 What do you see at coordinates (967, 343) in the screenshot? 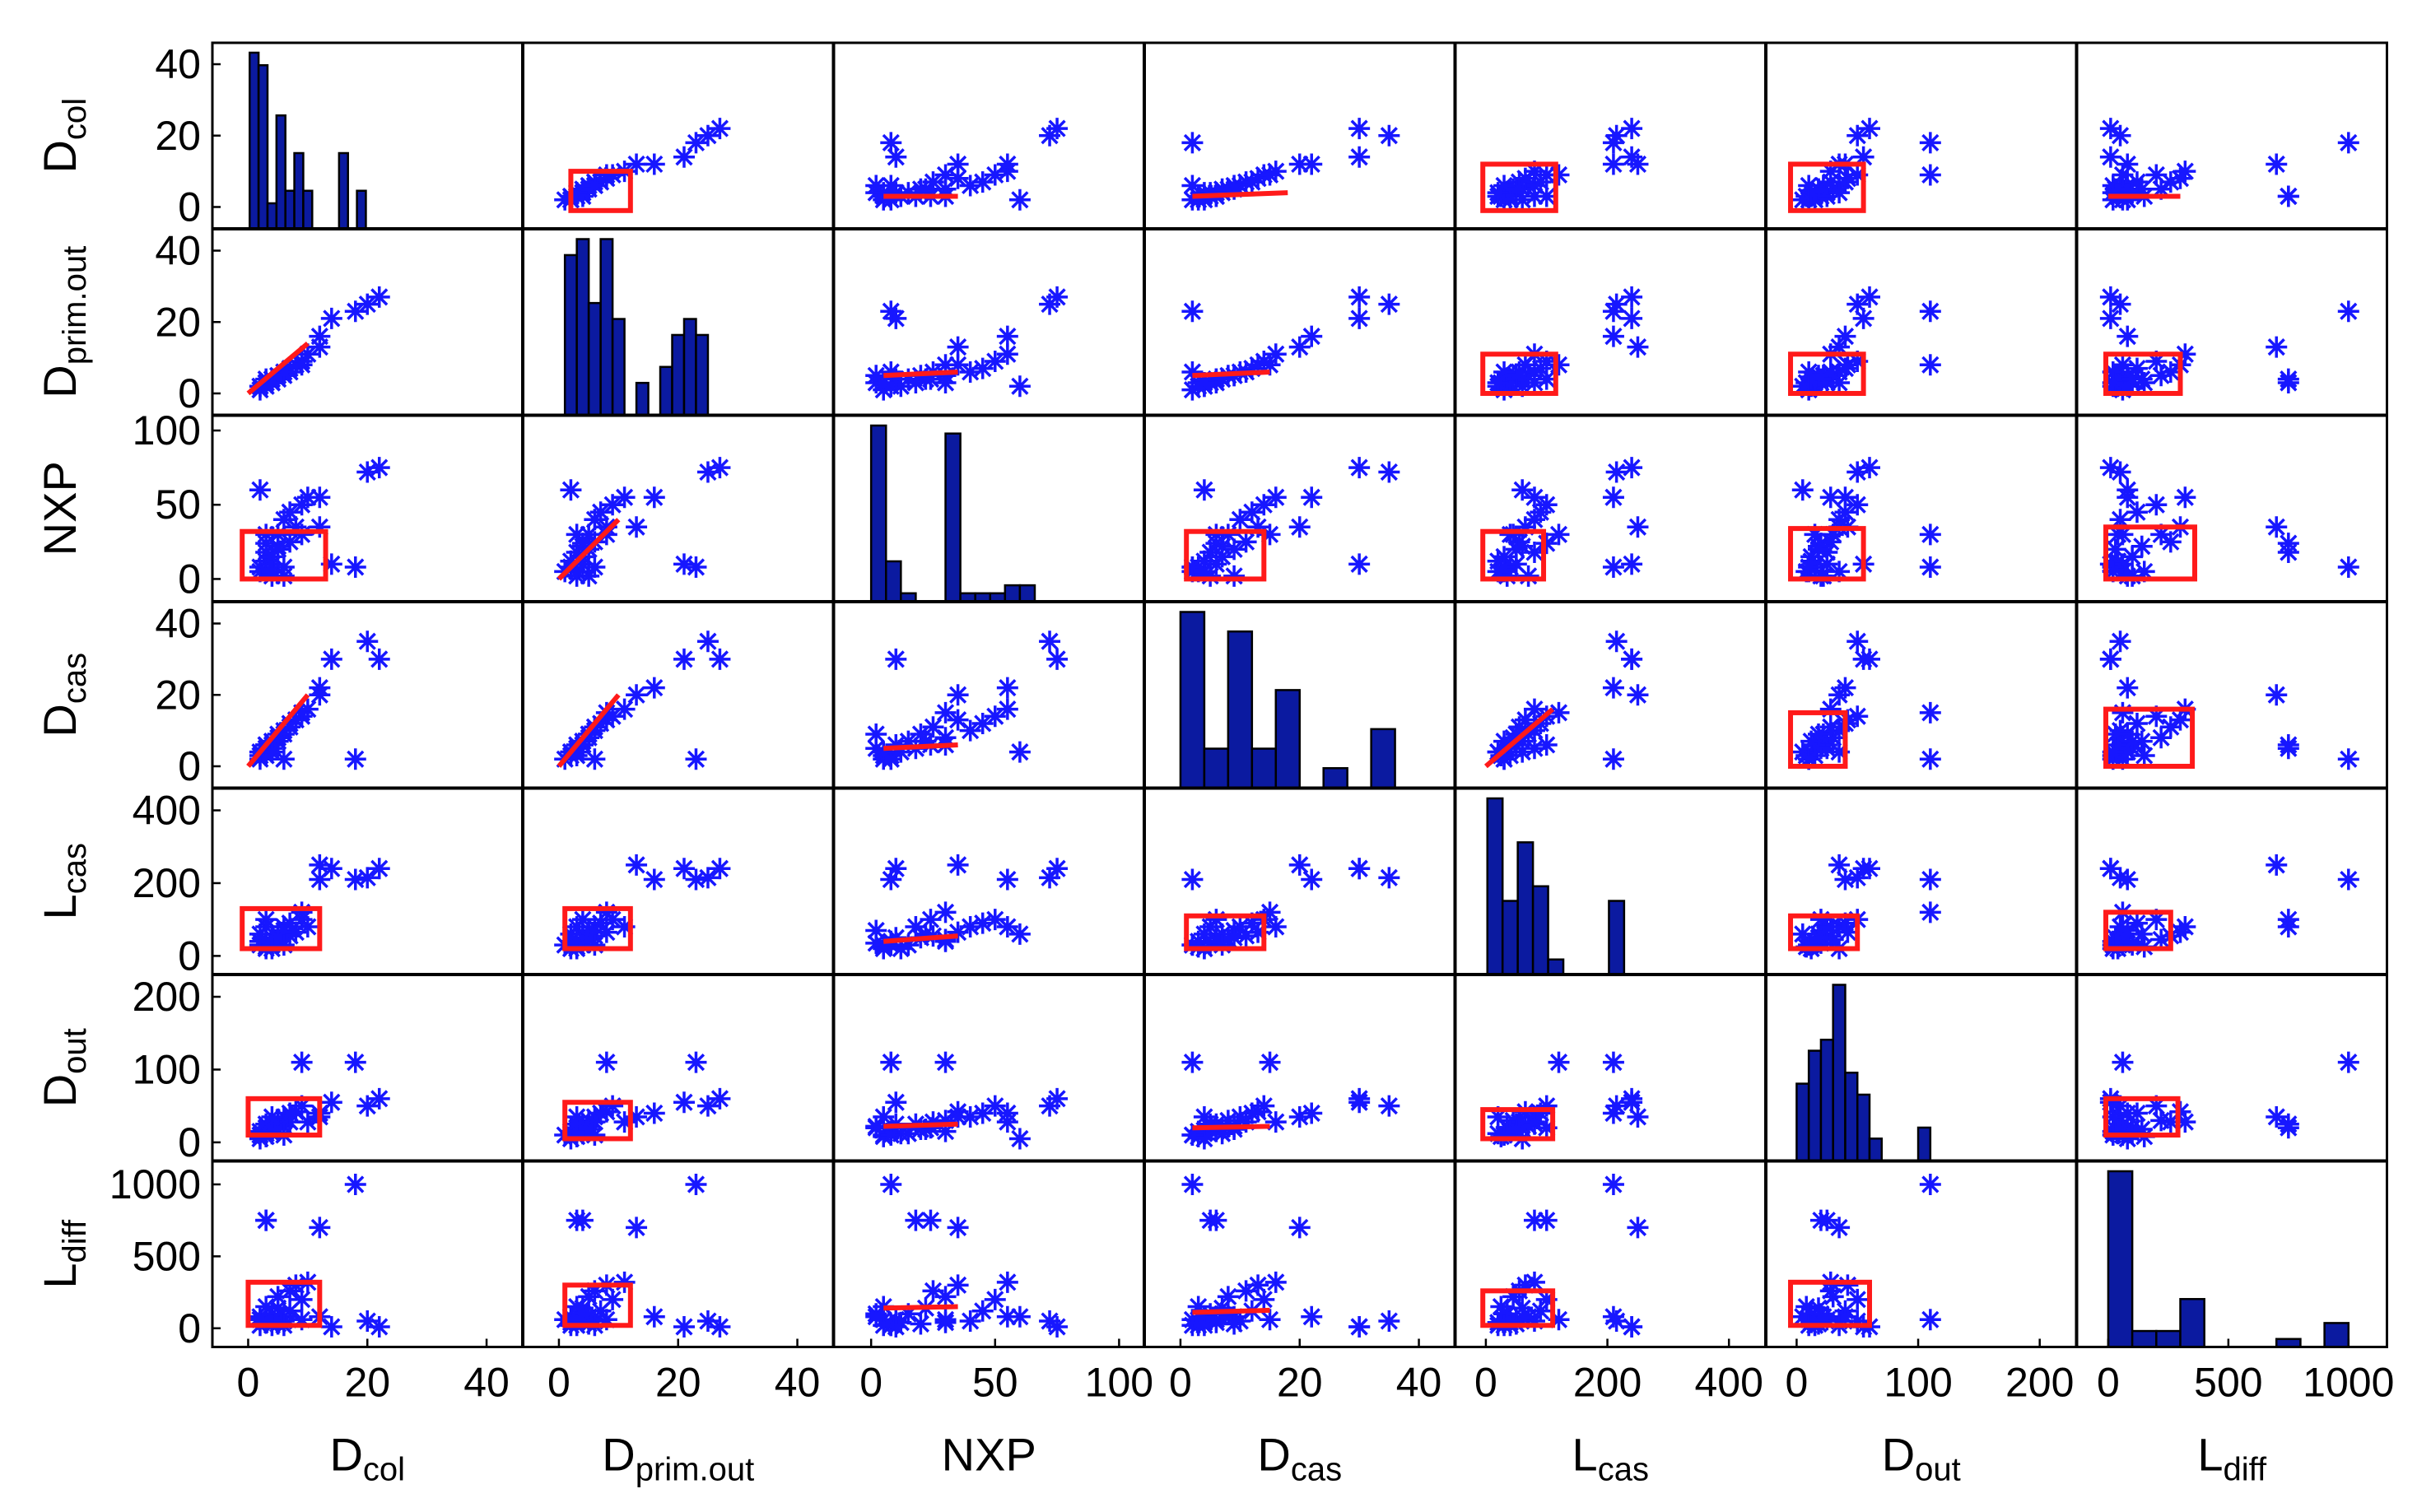
I see `panel-Dprim-vs-NXP` at bounding box center [967, 343].